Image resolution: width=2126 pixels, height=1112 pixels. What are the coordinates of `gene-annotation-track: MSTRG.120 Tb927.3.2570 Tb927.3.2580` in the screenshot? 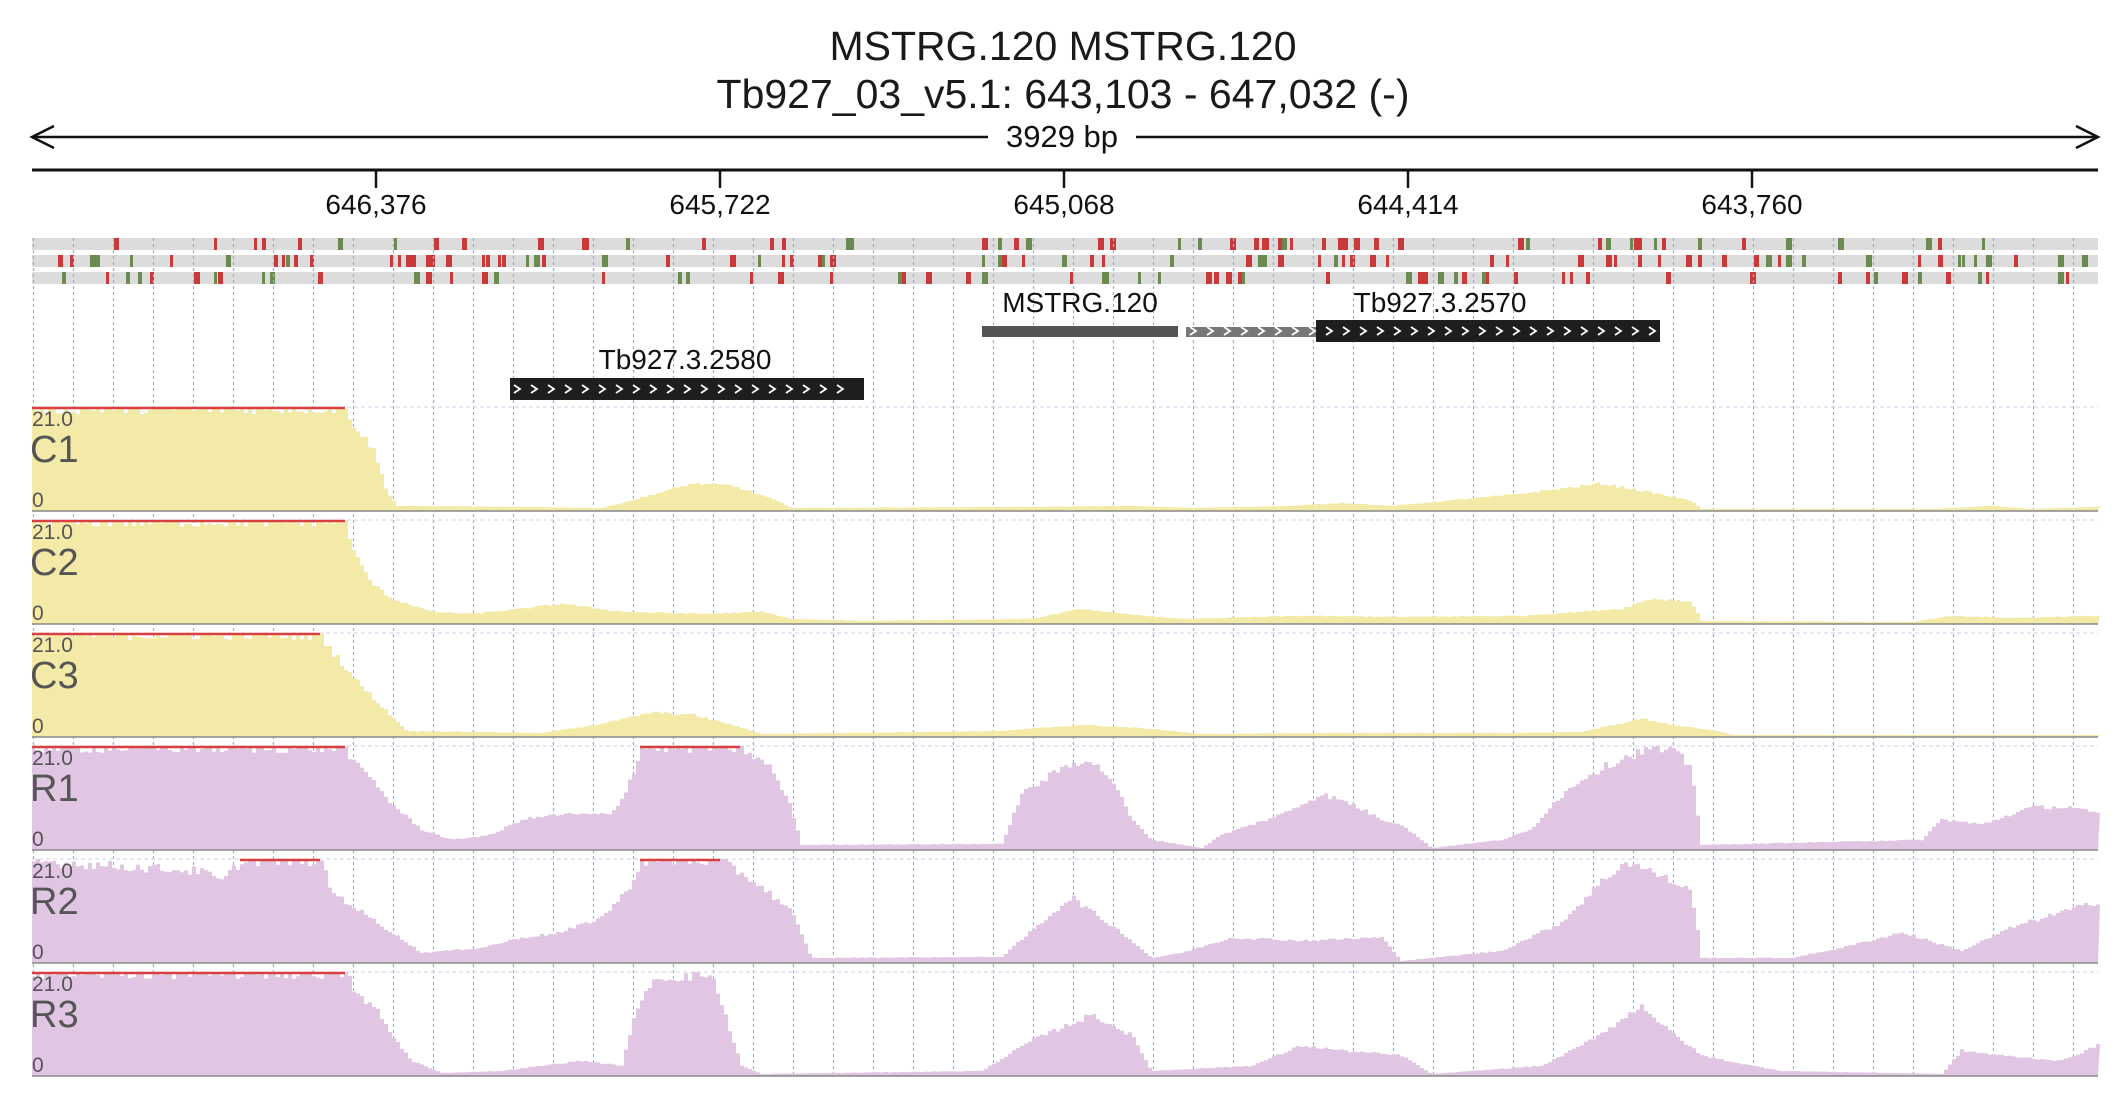 It's located at (1085, 343).